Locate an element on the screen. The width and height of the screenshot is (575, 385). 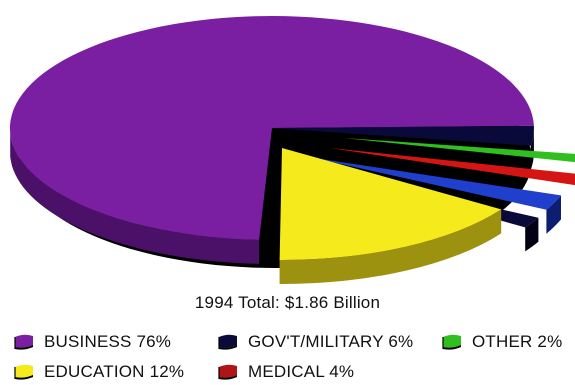
legend-item-business: BUSINESS 76% is located at coordinates (91, 342).